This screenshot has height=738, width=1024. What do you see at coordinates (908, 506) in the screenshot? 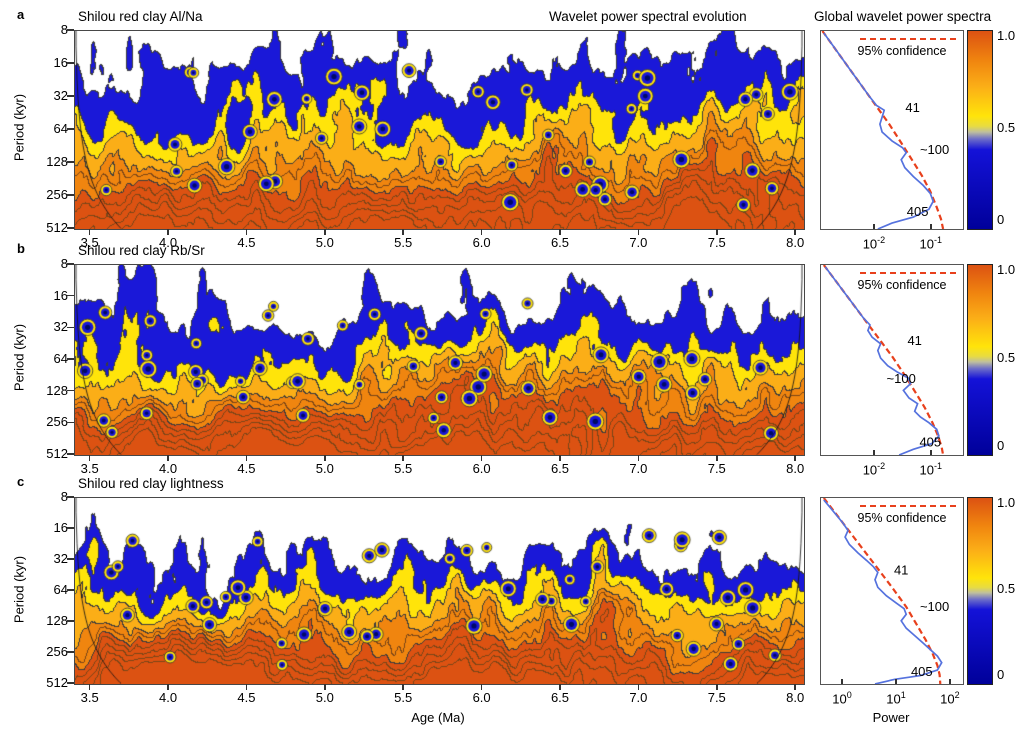
I see `confidence-legend-line-c` at bounding box center [908, 506].